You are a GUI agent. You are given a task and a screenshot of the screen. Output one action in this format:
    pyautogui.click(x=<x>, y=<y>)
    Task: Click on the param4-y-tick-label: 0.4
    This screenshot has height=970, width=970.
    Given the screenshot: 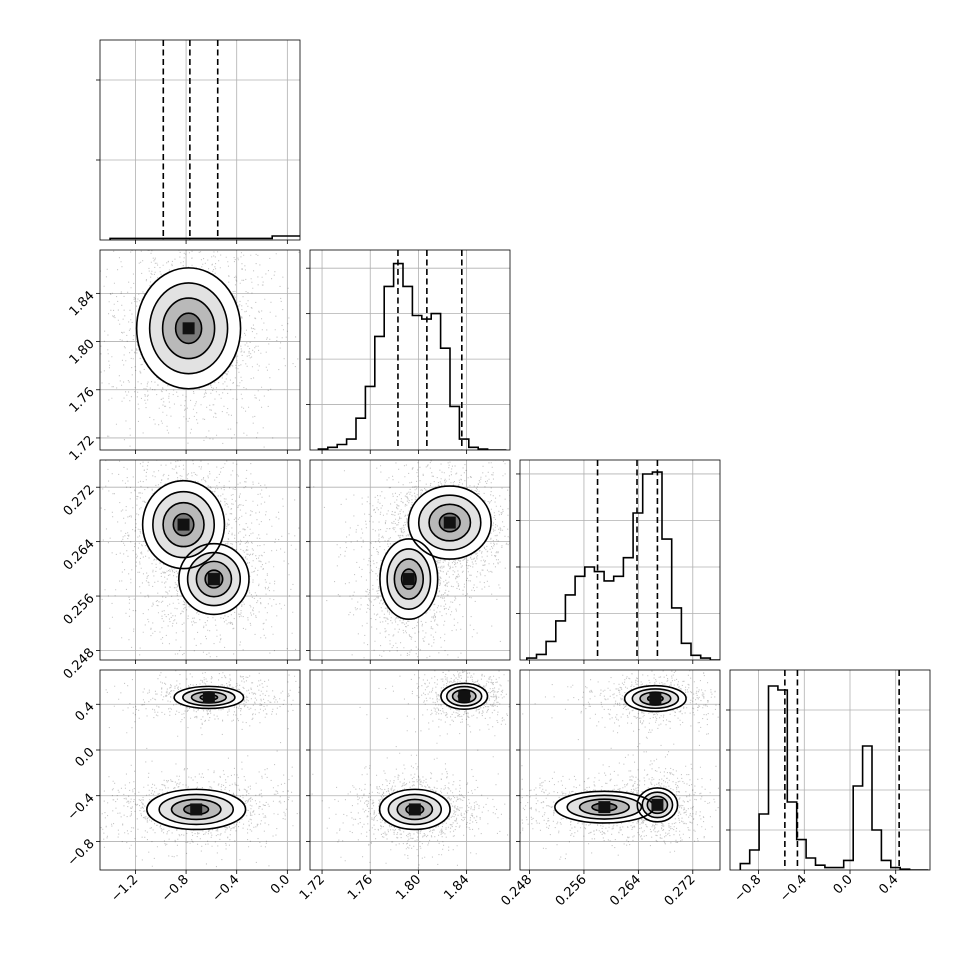 What is the action you would take?
    pyautogui.click(x=84, y=711)
    